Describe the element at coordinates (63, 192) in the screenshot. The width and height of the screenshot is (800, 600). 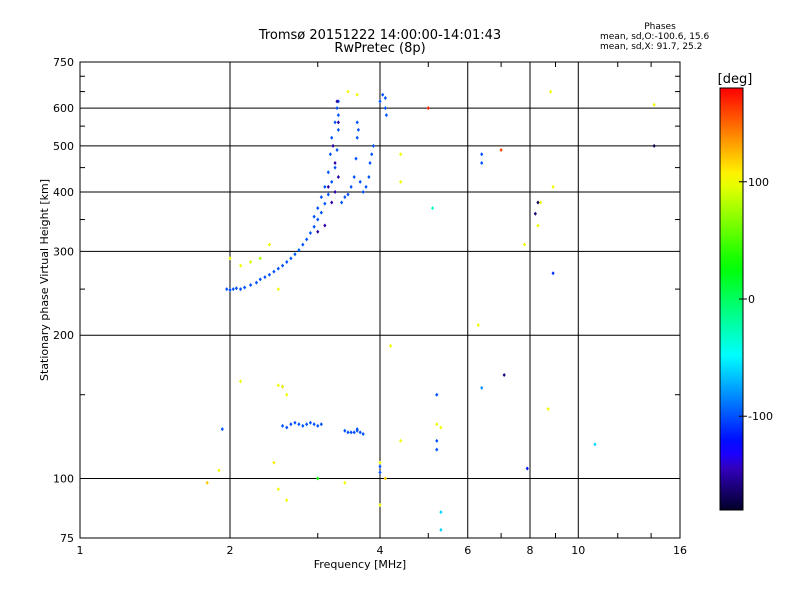
I see `y-tick-label: 400` at that location.